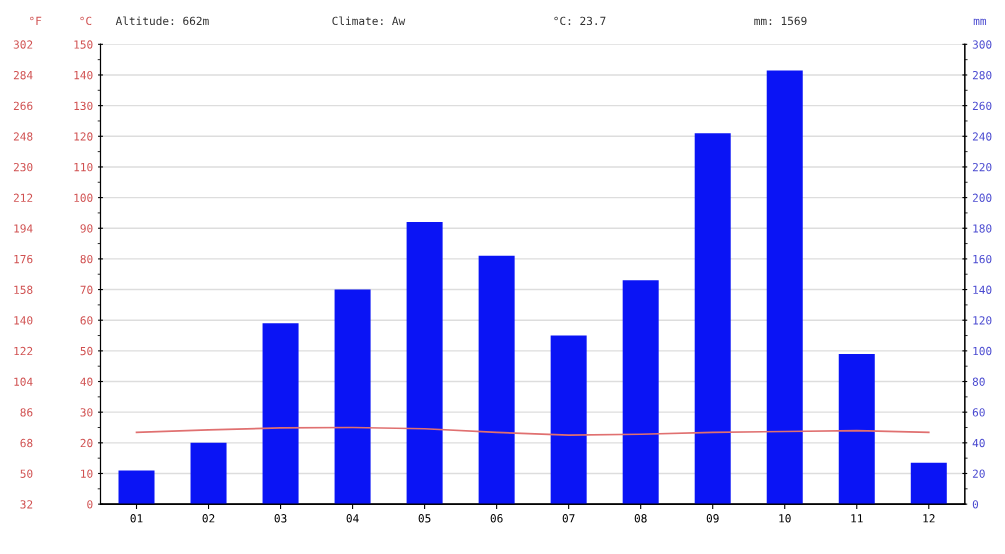  I want to click on y-axis-title: °C, so click(86, 21).